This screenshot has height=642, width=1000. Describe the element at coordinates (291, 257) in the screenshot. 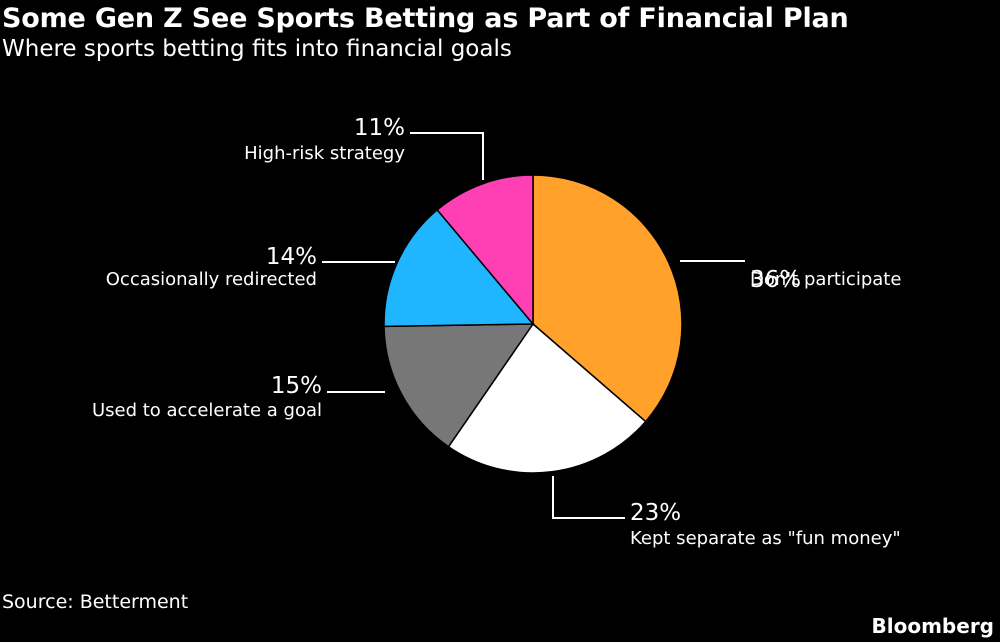

I see `slice-percent-label-4: 14%` at that location.